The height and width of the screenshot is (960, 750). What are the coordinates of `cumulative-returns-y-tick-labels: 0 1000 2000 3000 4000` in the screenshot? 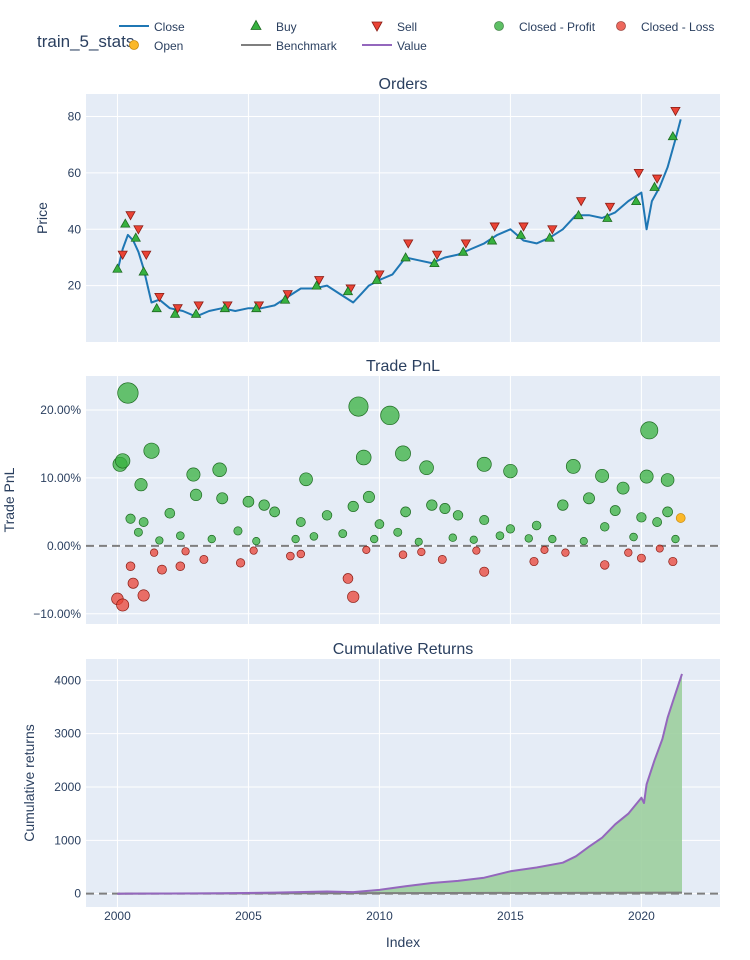 It's located at (67, 786).